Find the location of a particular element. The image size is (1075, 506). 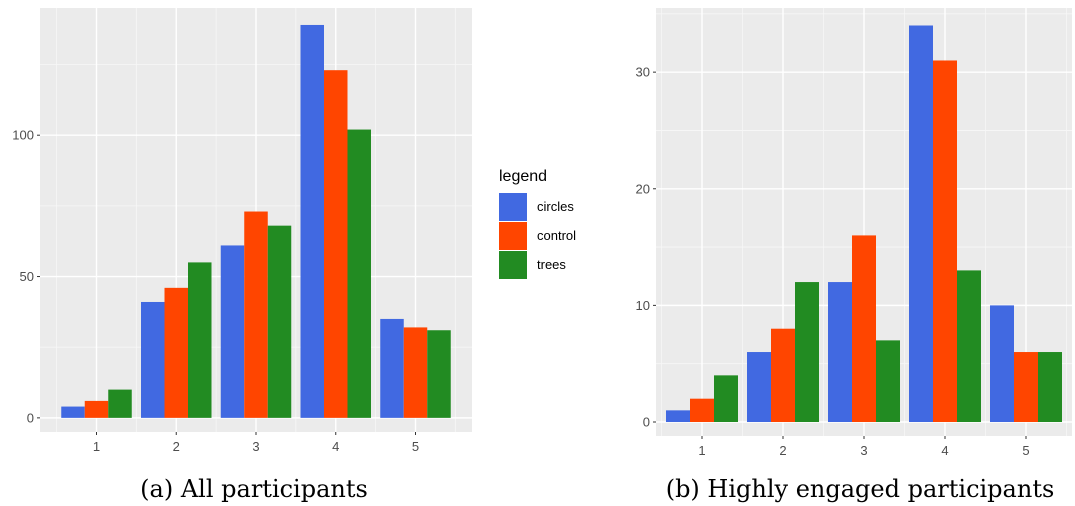

legend-swatch-trees is located at coordinates (513, 265).